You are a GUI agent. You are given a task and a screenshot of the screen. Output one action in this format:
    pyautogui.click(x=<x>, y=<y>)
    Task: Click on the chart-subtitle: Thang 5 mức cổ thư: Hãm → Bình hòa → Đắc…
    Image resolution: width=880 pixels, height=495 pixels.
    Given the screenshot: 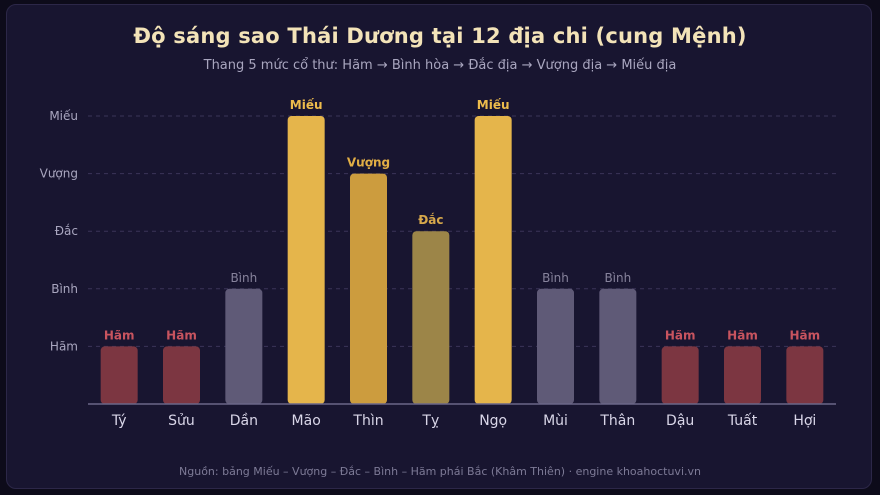 What is the action you would take?
    pyautogui.click(x=440, y=65)
    